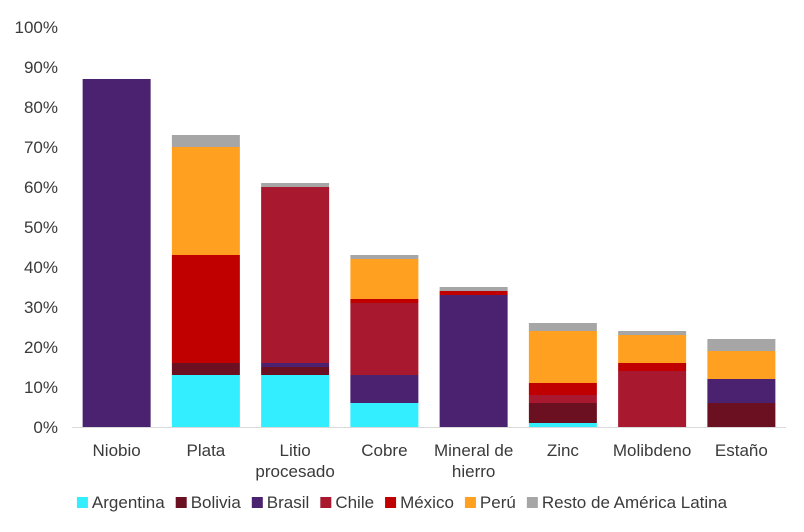 Image resolution: width=804 pixels, height=532 pixels. I want to click on y-tick-label: 70%, so click(41, 147).